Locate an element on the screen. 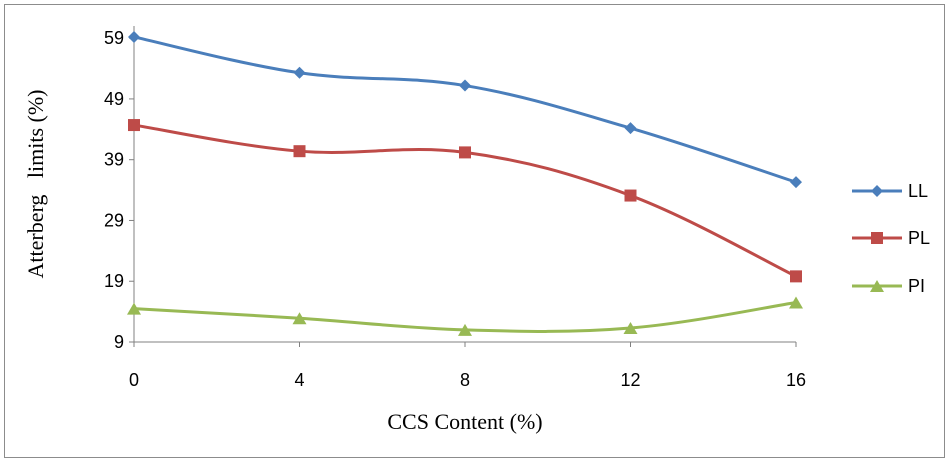 This screenshot has height=464, width=951. legend-marker-pl is located at coordinates (877, 238).